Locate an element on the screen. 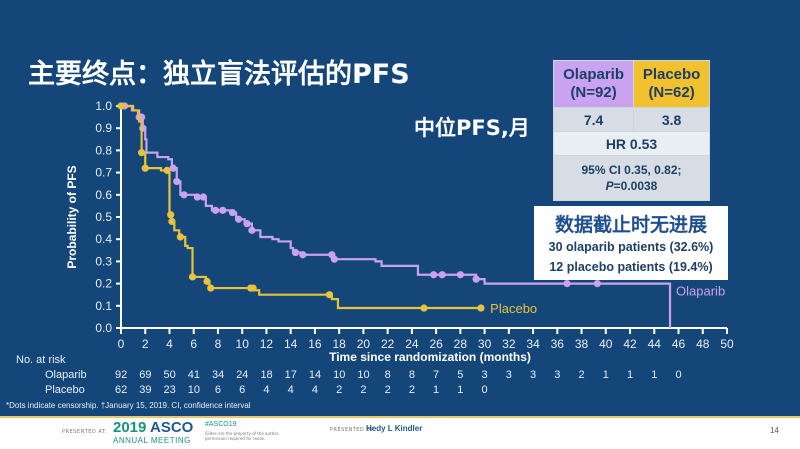 The width and height of the screenshot is (800, 449). presented-by-label: PRESENTED BY: is located at coordinates (353, 430).